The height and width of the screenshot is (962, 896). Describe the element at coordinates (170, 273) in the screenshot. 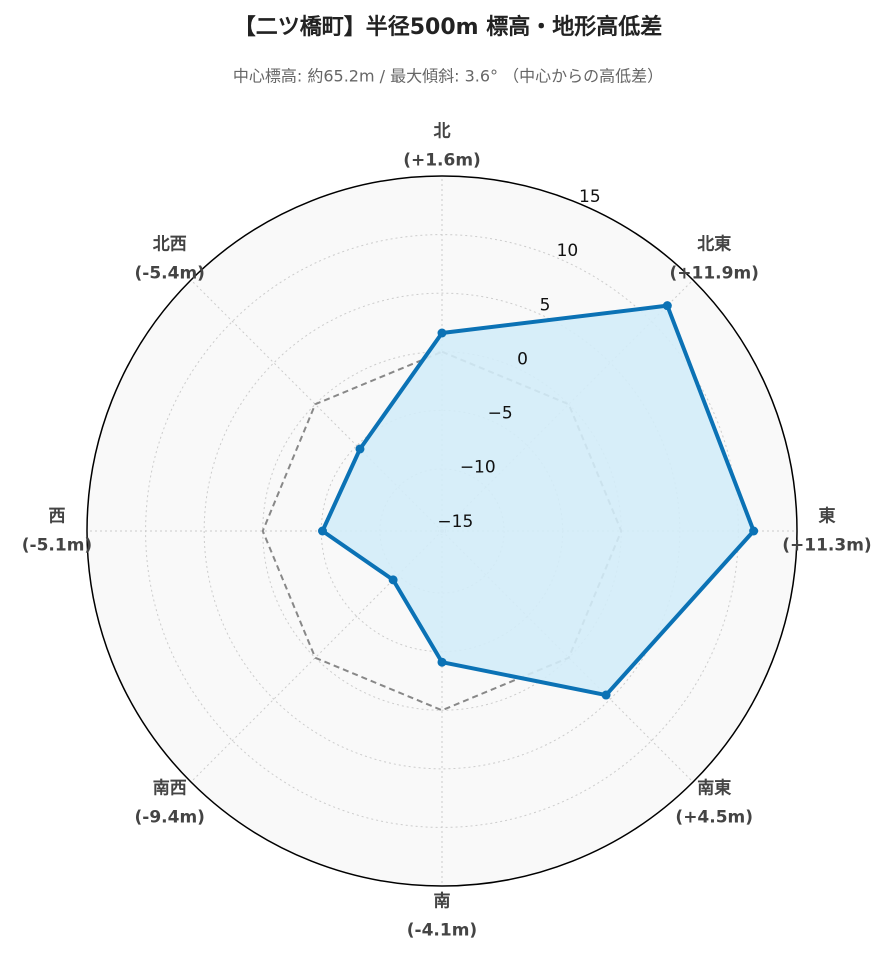

I see `value-label: (-5.4m)` at that location.